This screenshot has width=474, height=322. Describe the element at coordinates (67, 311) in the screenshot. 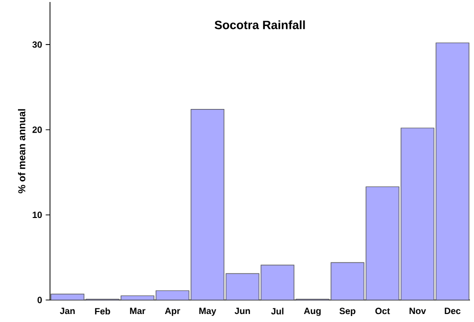

I see `x-tick-label: Jan` at that location.